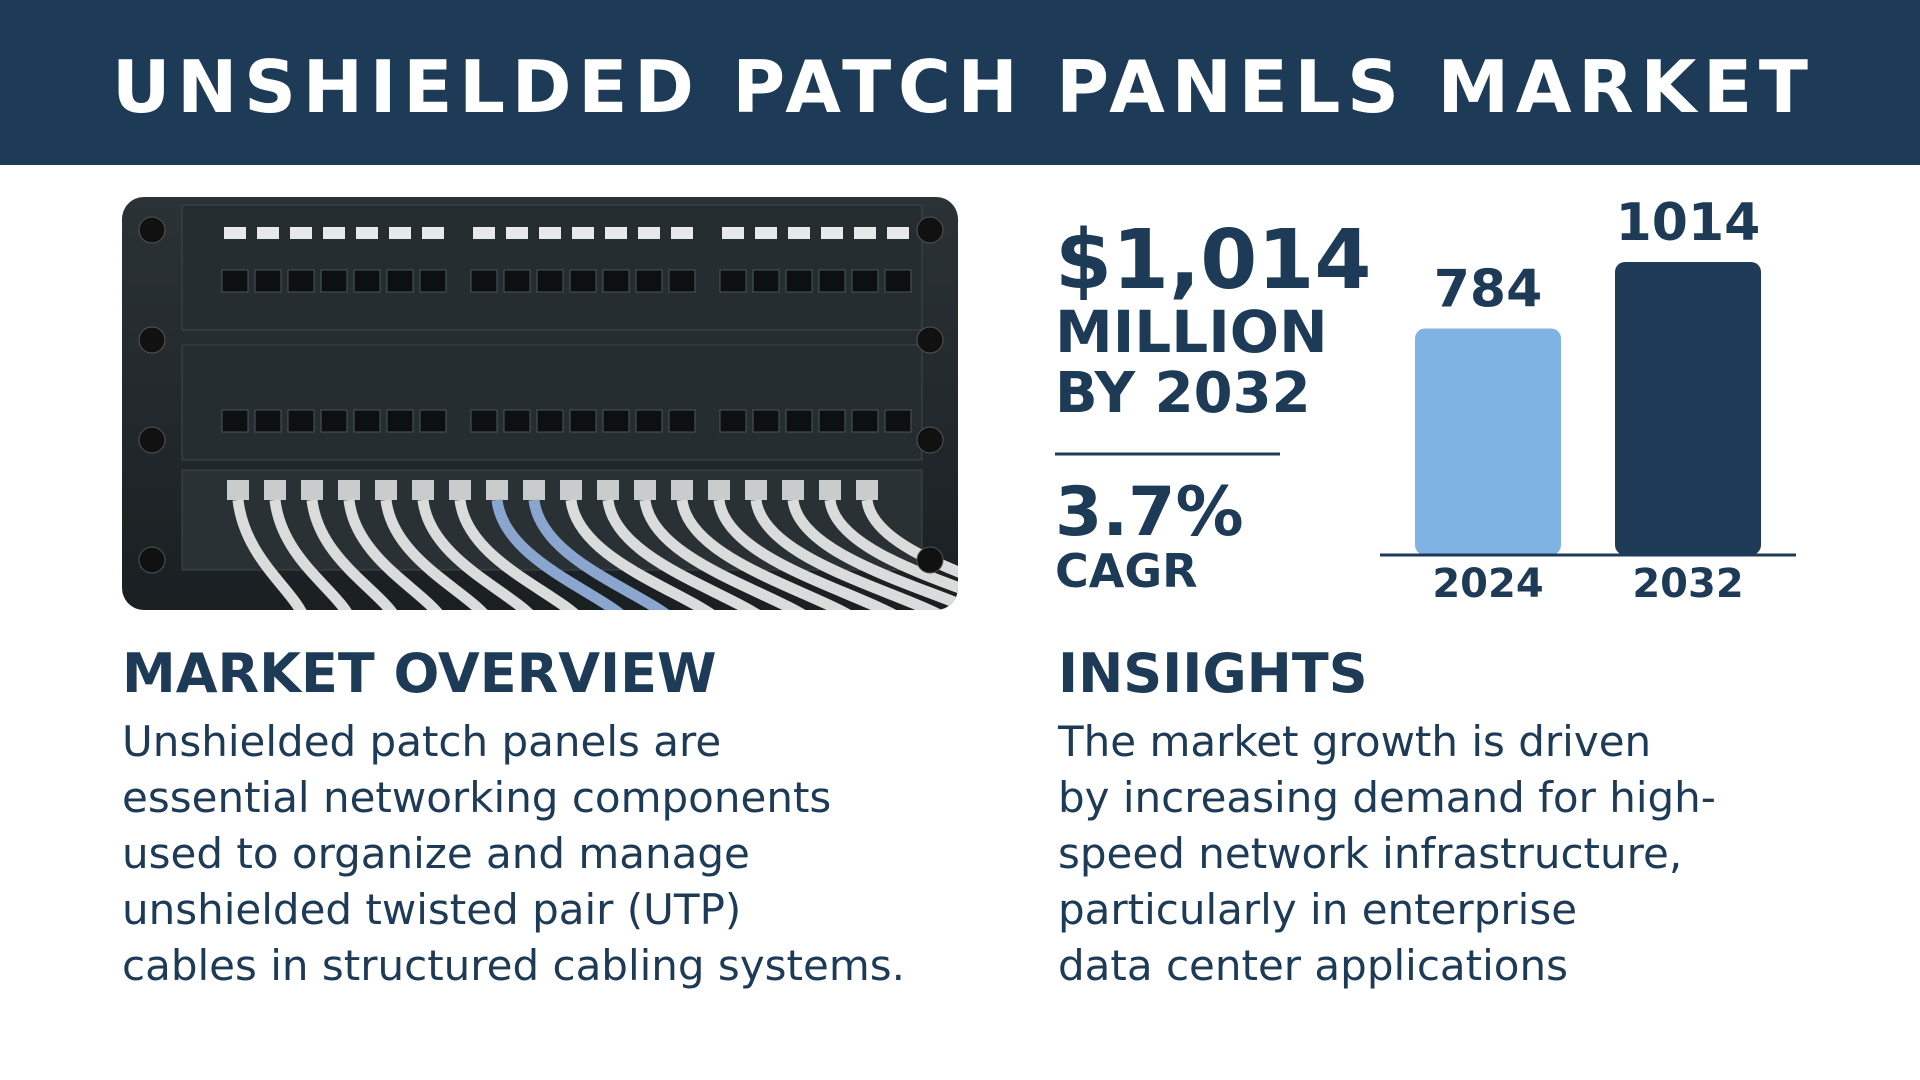 This screenshot has width=1920, height=1080. Describe the element at coordinates (1688, 223) in the screenshot. I see `value-label: 1014` at that location.